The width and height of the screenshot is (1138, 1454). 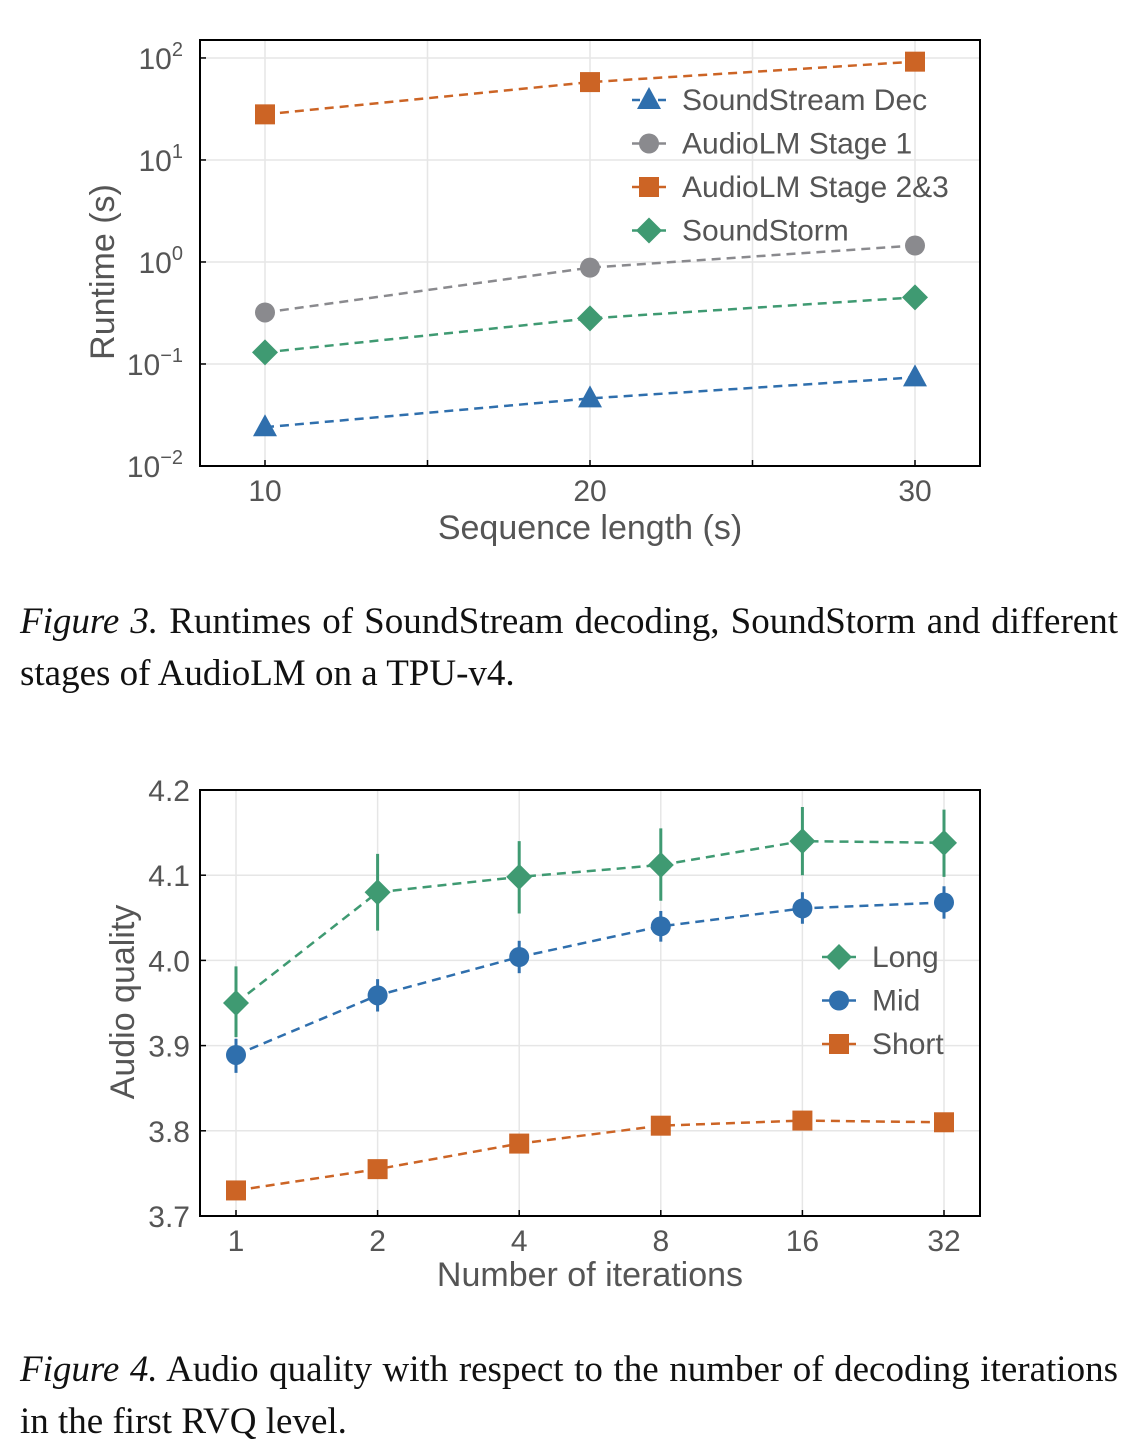 I want to click on y-tick-label: 10², so click(x=161, y=57).